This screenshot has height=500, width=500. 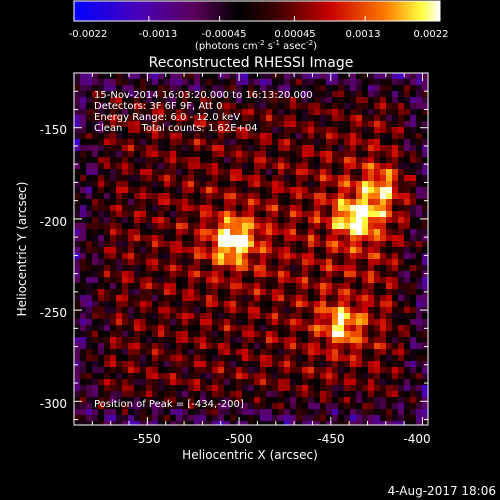 What do you see at coordinates (53, 222) in the screenshot?
I see `y-tick-label: -200` at bounding box center [53, 222].